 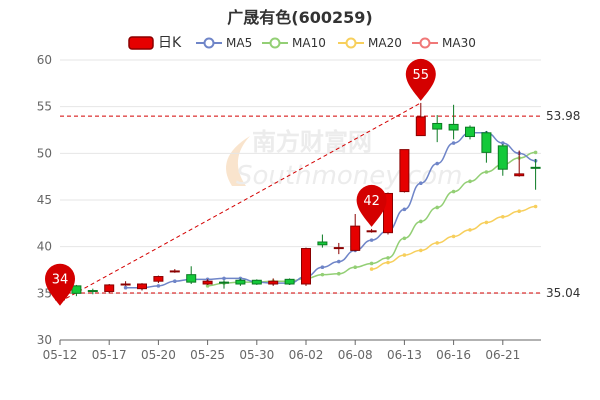 I want to click on x-tick-label: 05-30, so click(x=256, y=355).